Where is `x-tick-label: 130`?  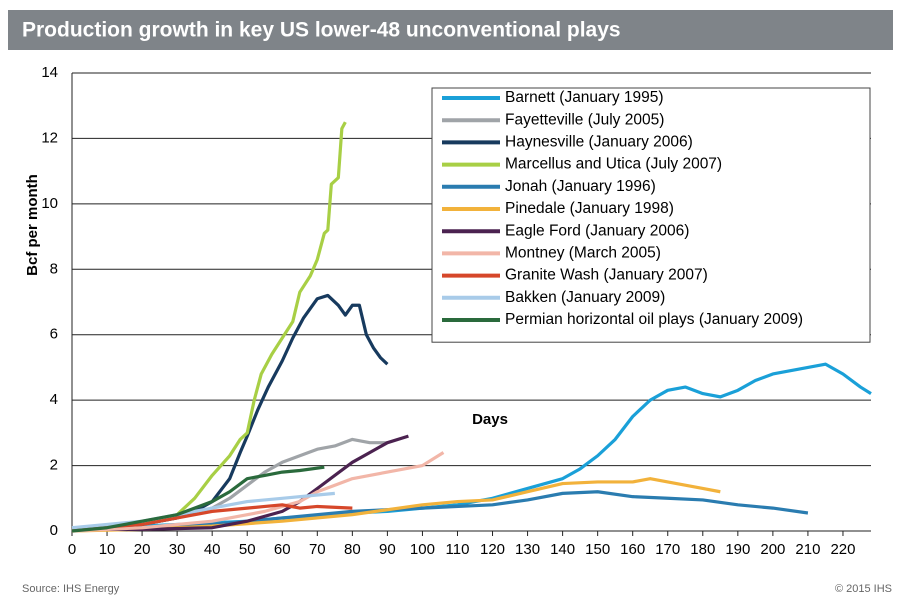
x-tick-label: 130 is located at coordinates (527, 549).